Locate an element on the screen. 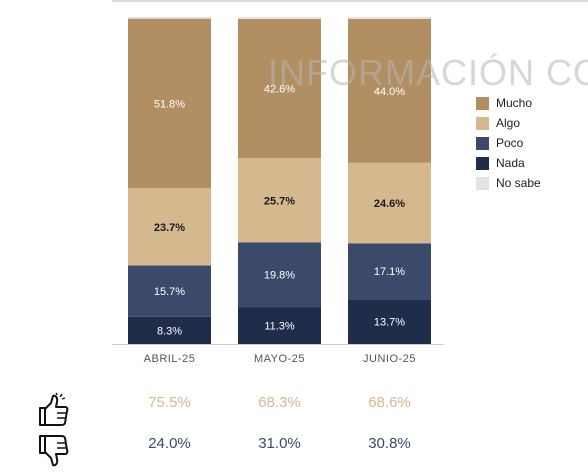  bar-segment-poco-abril is located at coordinates (169, 291).